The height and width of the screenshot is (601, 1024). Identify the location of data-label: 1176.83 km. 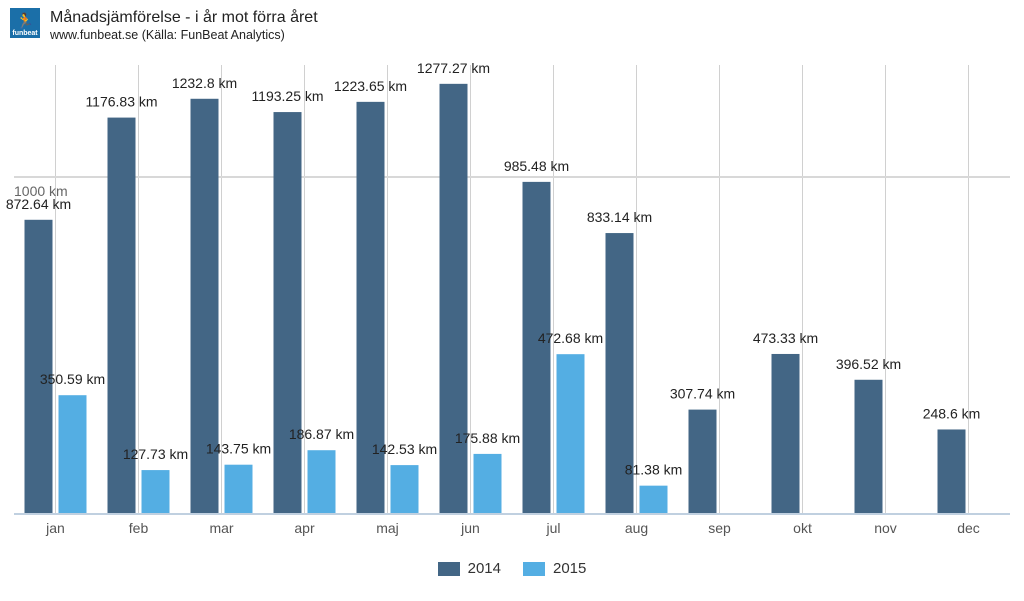
(121, 102).